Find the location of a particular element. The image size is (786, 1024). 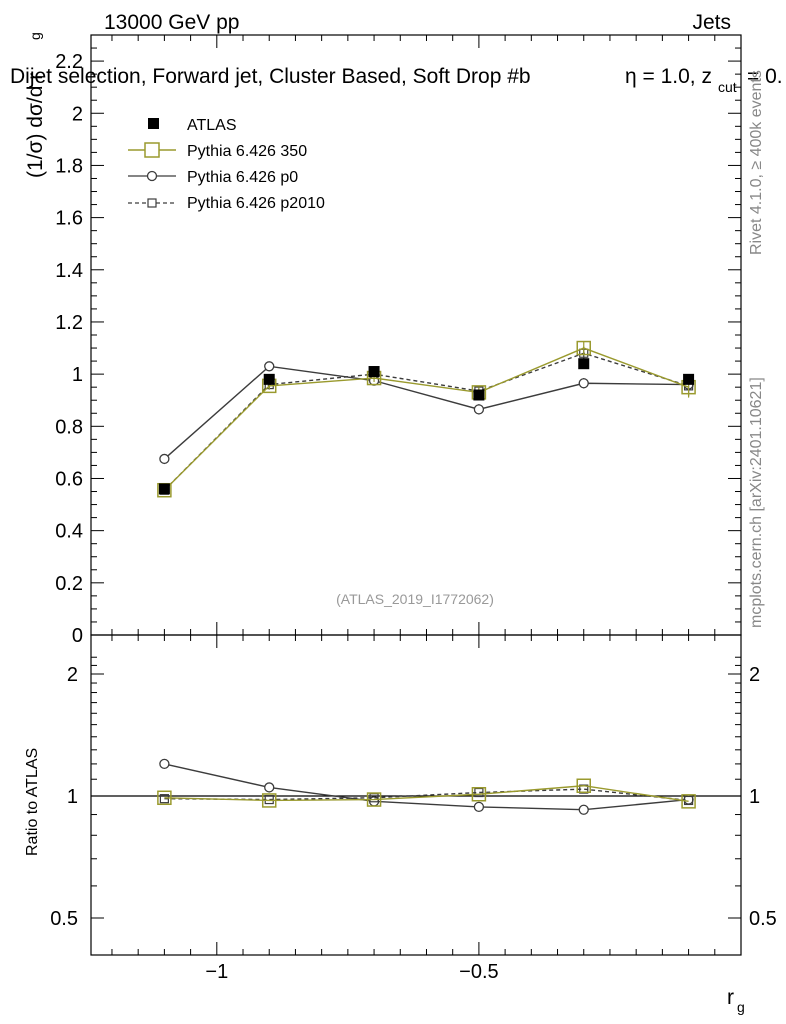

legend-label-pythia-350: Pythia 6.426 350 is located at coordinates (247, 151).